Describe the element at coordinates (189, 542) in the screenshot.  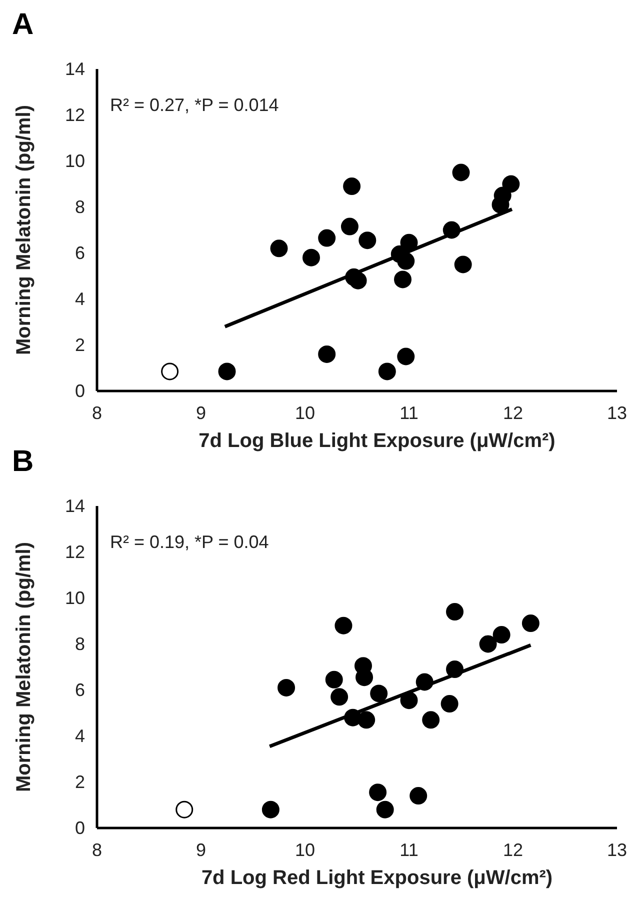
I see `annotation: R² = 0.19, *P = 0.04` at that location.